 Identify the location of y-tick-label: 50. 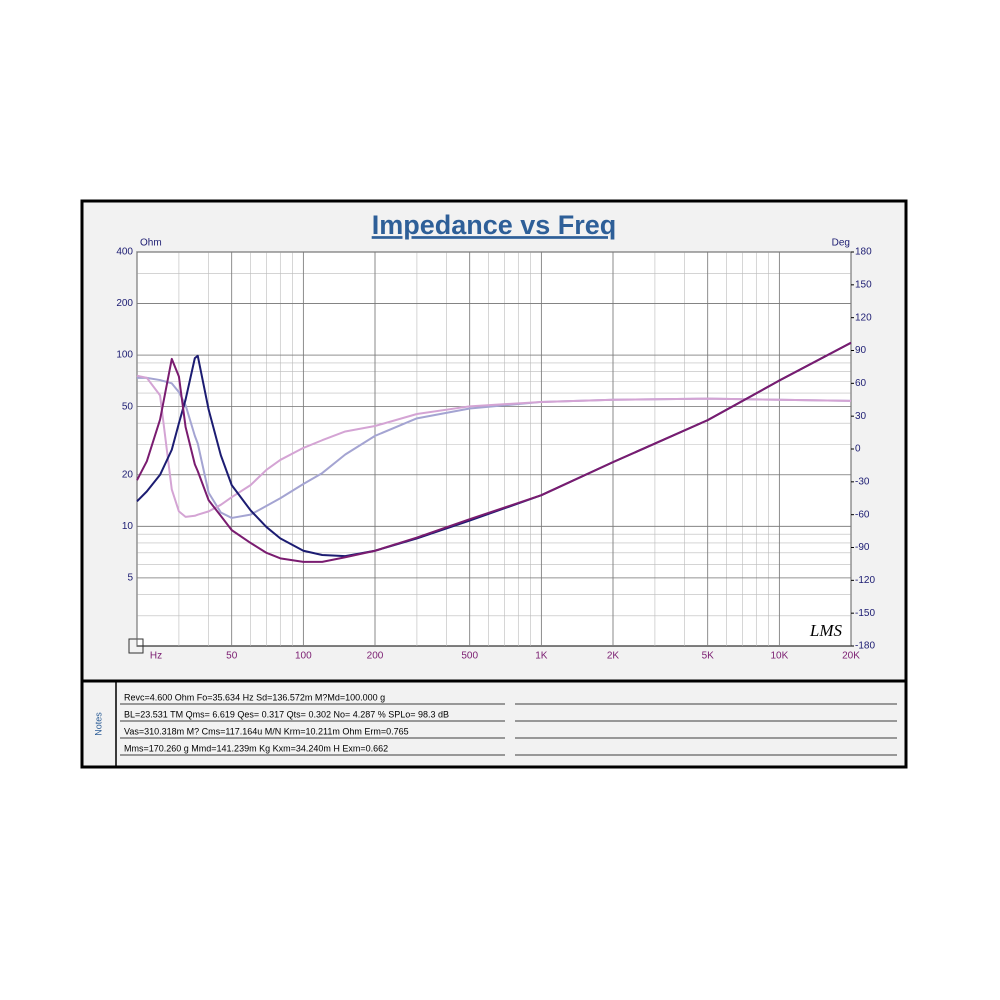
(128, 406).